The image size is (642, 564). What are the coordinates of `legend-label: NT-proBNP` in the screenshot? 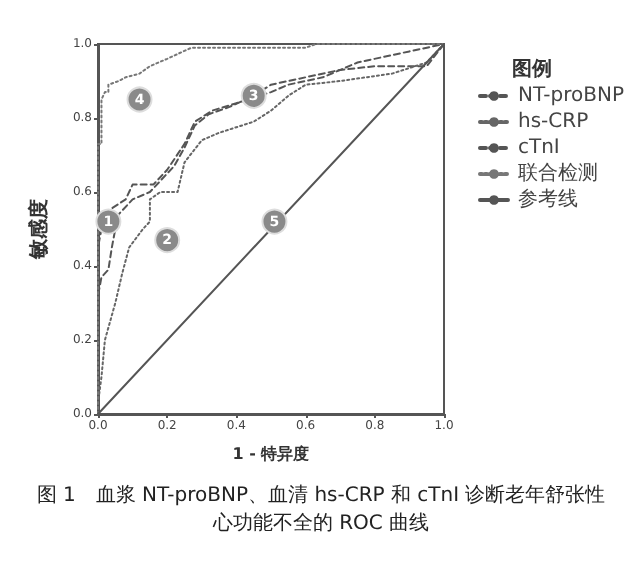 It's located at (571, 96).